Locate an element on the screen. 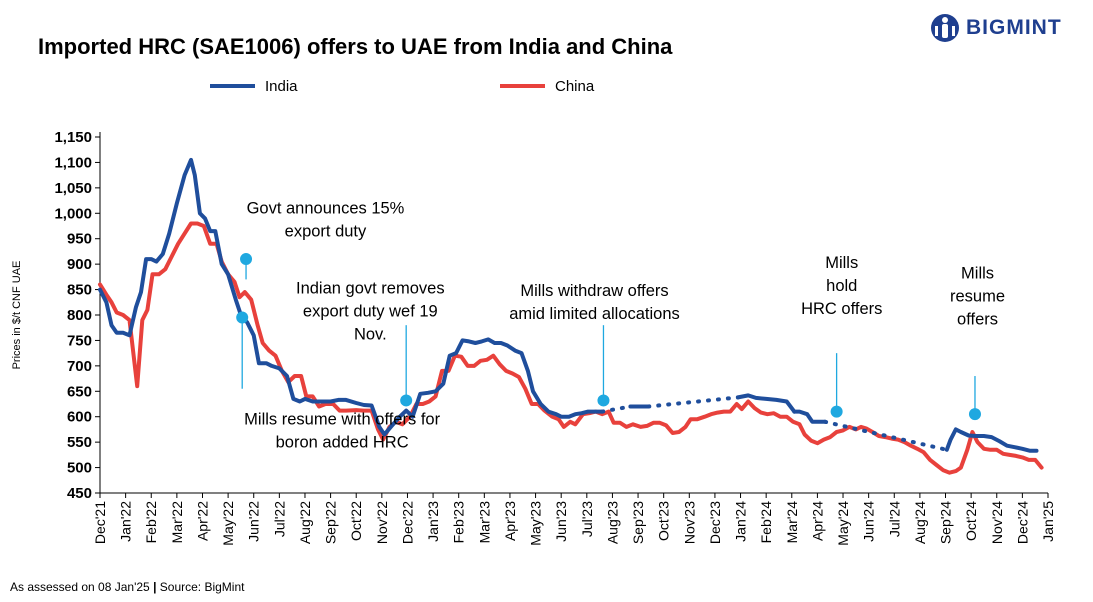  x-tick-label: Dec'24 is located at coordinates (1022, 522).